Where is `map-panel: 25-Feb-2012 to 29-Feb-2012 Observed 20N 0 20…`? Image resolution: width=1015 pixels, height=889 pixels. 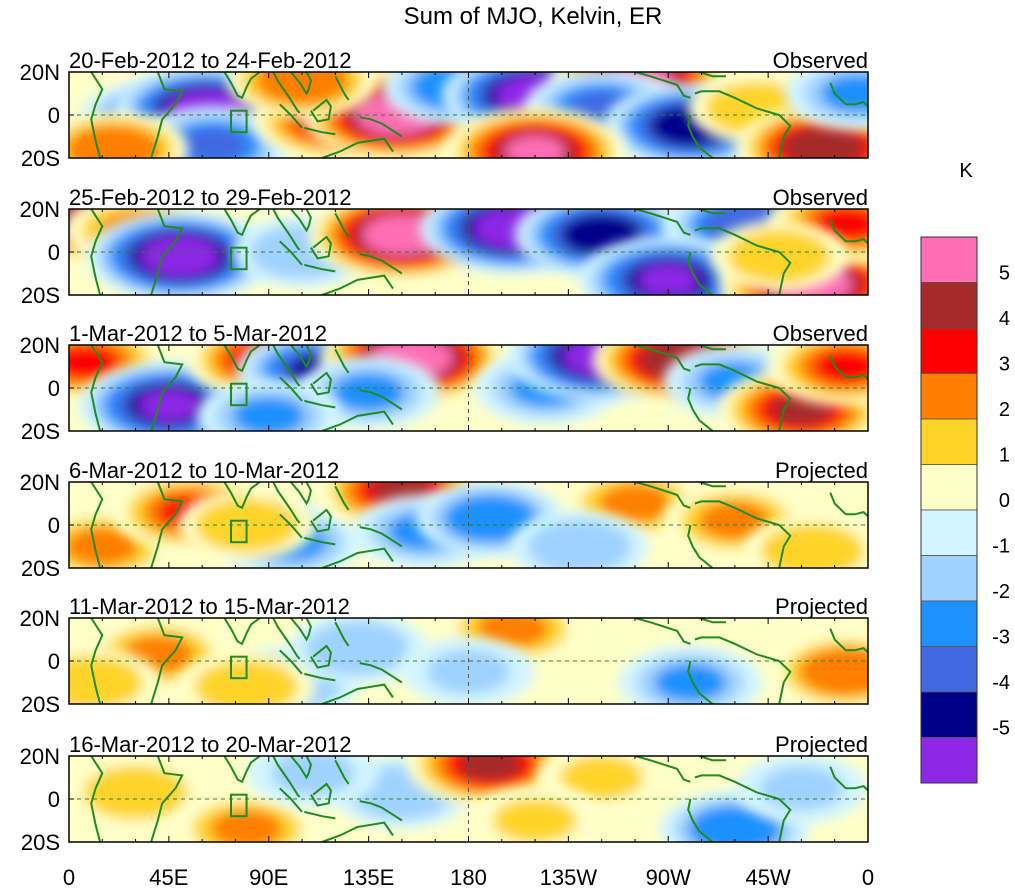 map-panel: 25-Feb-2012 to 29-Feb-2012 Observed 20N 0 20… is located at coordinates (444, 246).